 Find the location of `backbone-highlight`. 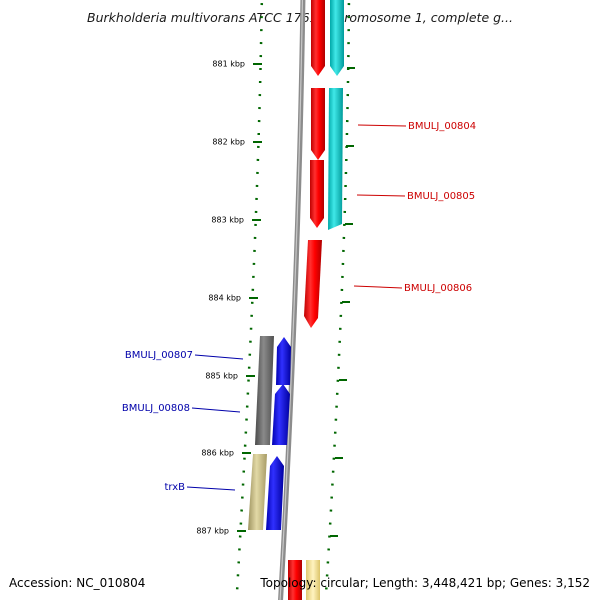

backbone-highlight is located at coordinates (291, 300).